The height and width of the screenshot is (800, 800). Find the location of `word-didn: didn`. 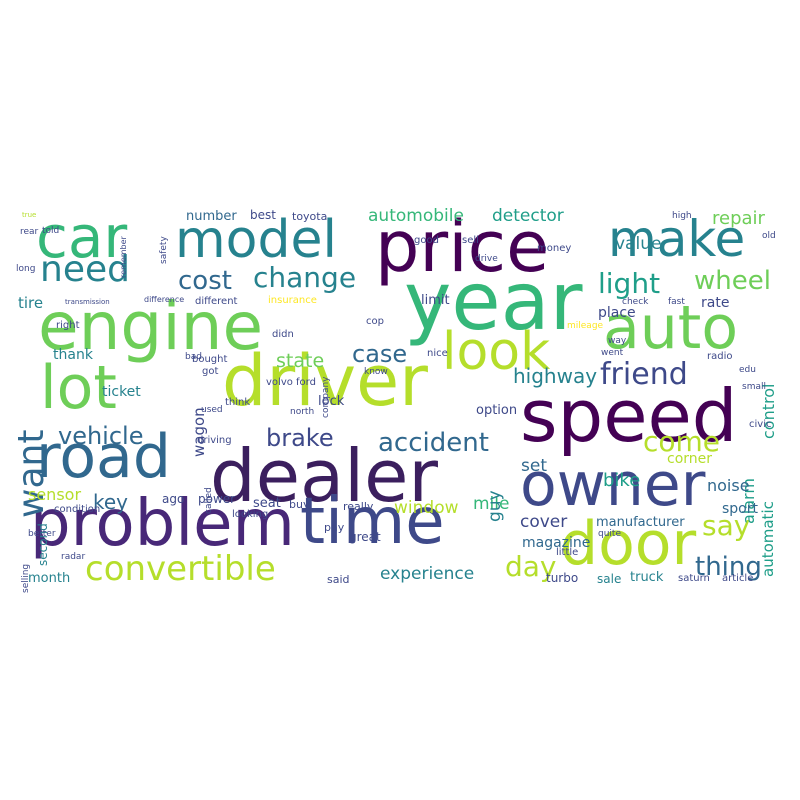

word-didn: didn is located at coordinates (283, 334).